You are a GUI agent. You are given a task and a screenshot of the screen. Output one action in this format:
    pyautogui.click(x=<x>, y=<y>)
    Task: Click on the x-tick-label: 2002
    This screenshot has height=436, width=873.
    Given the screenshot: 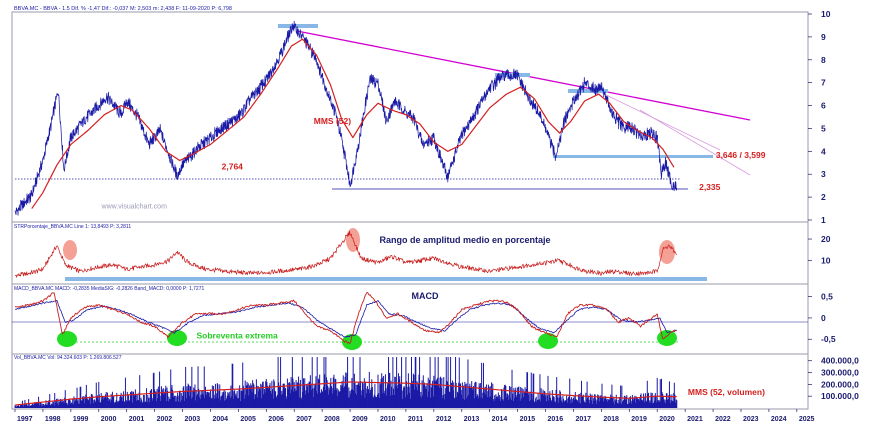 What is the action you would take?
    pyautogui.click(x=165, y=419)
    